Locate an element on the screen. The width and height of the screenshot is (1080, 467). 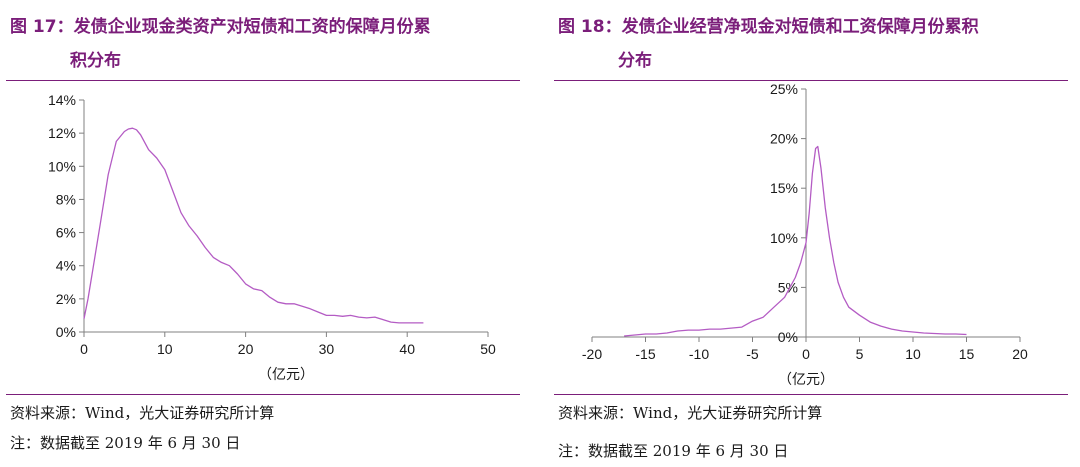
figure-18-bottom-rule is located at coordinates (811, 394).